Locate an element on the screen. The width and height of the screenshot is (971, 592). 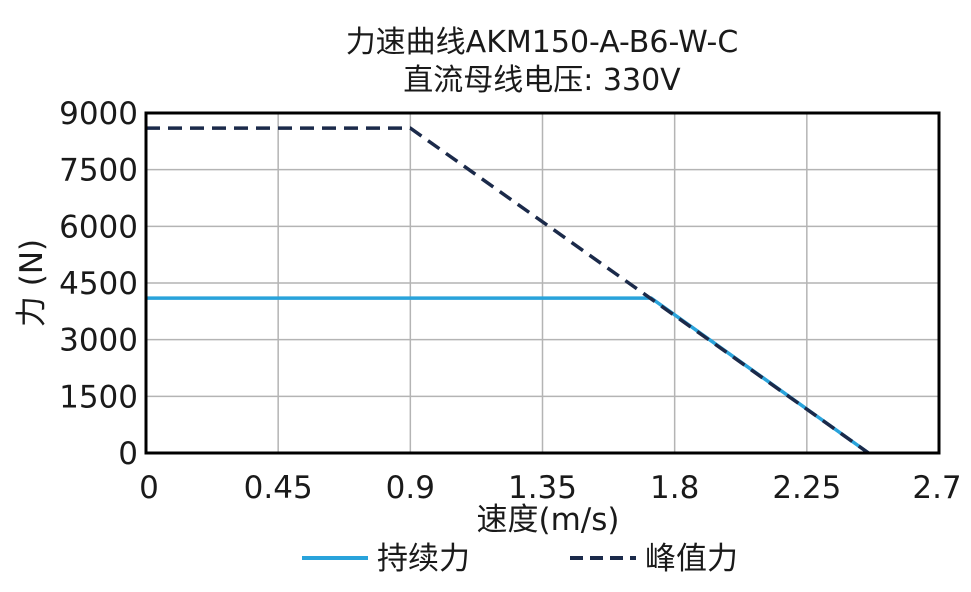
y-tick-label: 3000 is located at coordinates (98, 341).